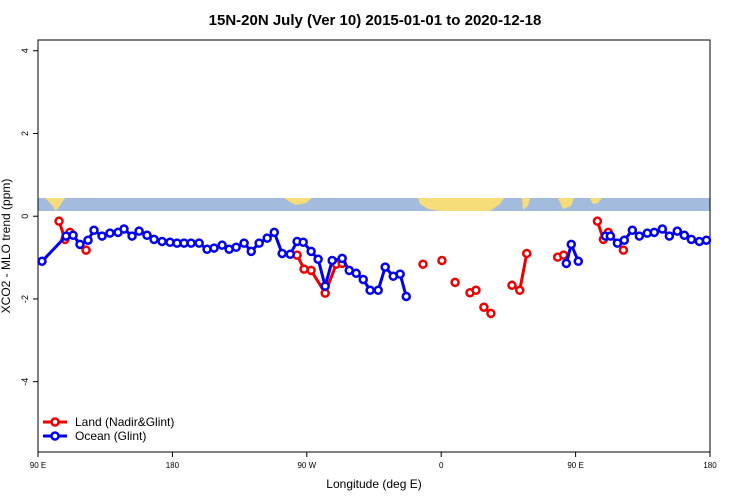 The width and height of the screenshot is (750, 500). Describe the element at coordinates (441, 465) in the screenshot. I see `x-tick-label: 0` at that location.